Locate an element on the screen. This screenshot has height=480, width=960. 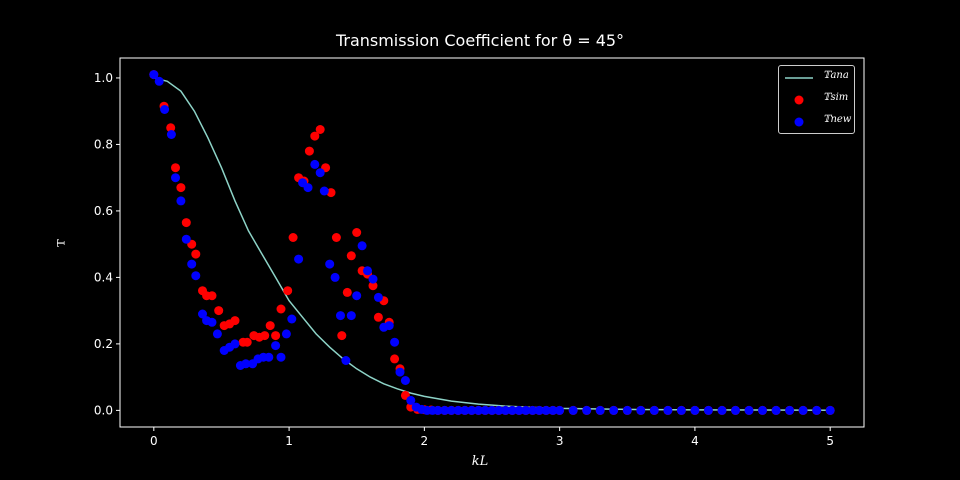
legend-item-new: 𝕋new is located at coordinates (817, 122).